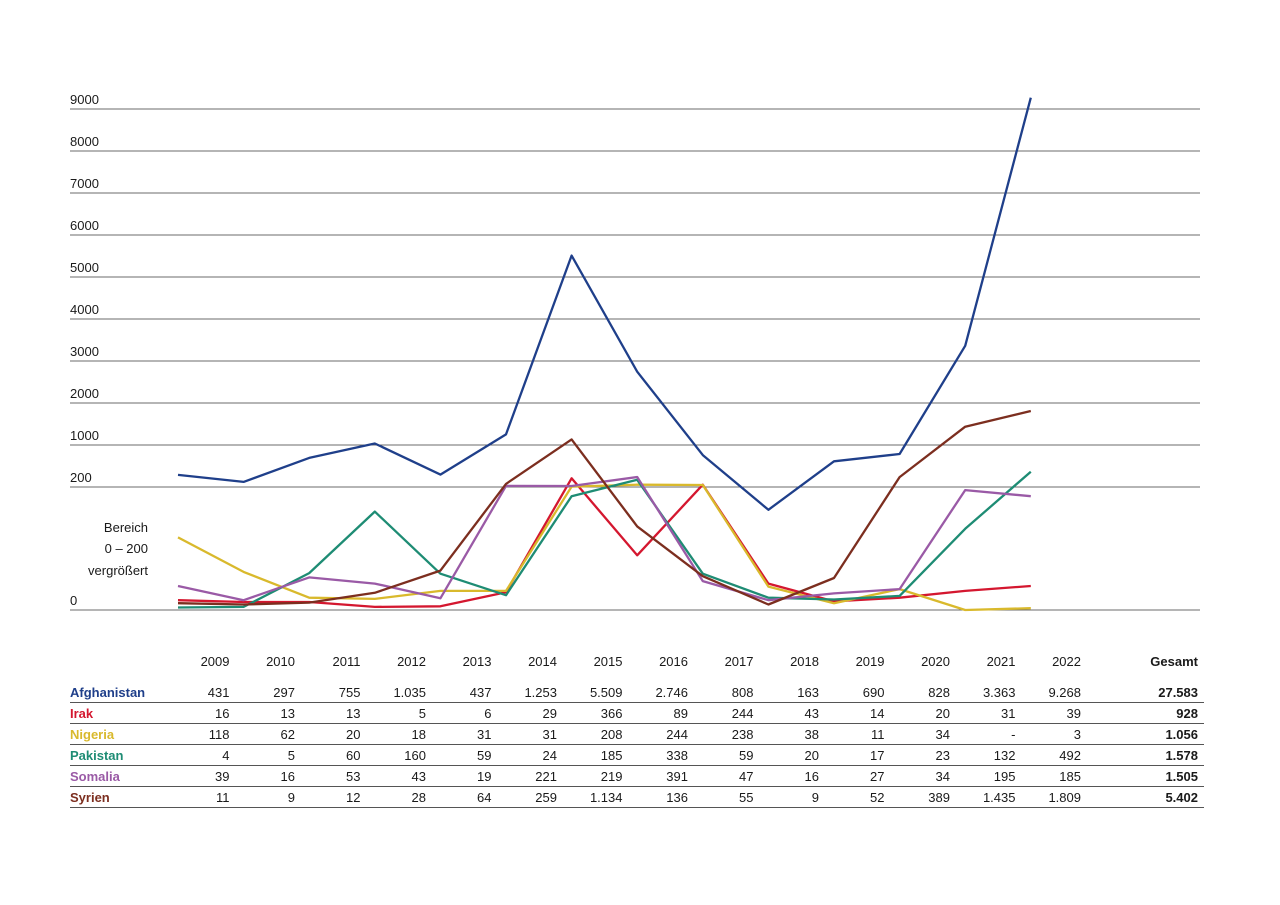  I want to click on table-cell: 13, so click(268, 713).